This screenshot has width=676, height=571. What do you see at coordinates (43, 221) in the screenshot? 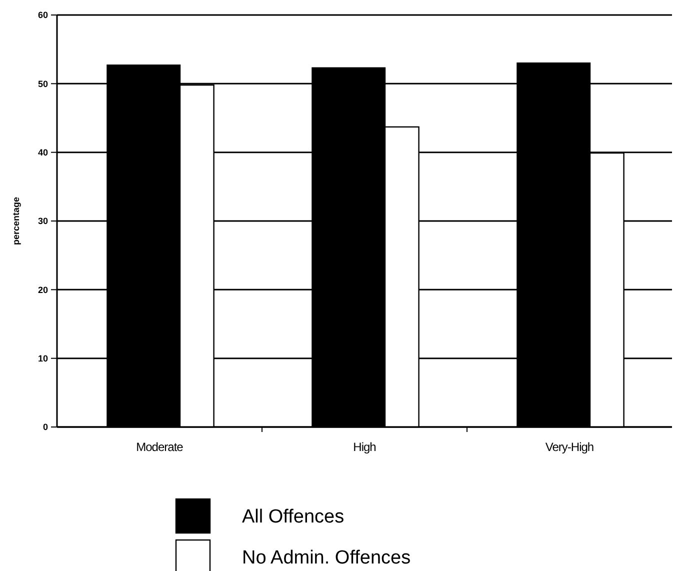
I see `y-tick-label: 30` at bounding box center [43, 221].